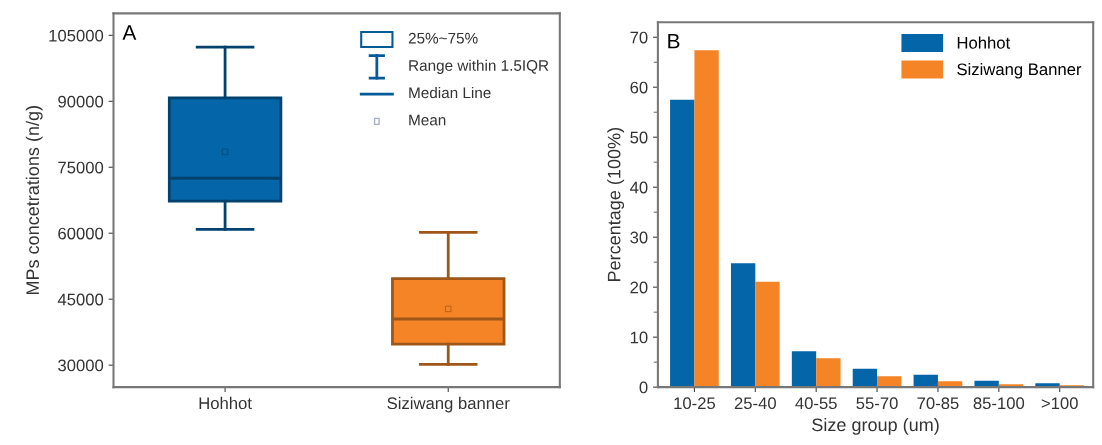 The height and width of the screenshot is (445, 1102). I want to click on annotation: Range within 1.5IQR, so click(479, 66).